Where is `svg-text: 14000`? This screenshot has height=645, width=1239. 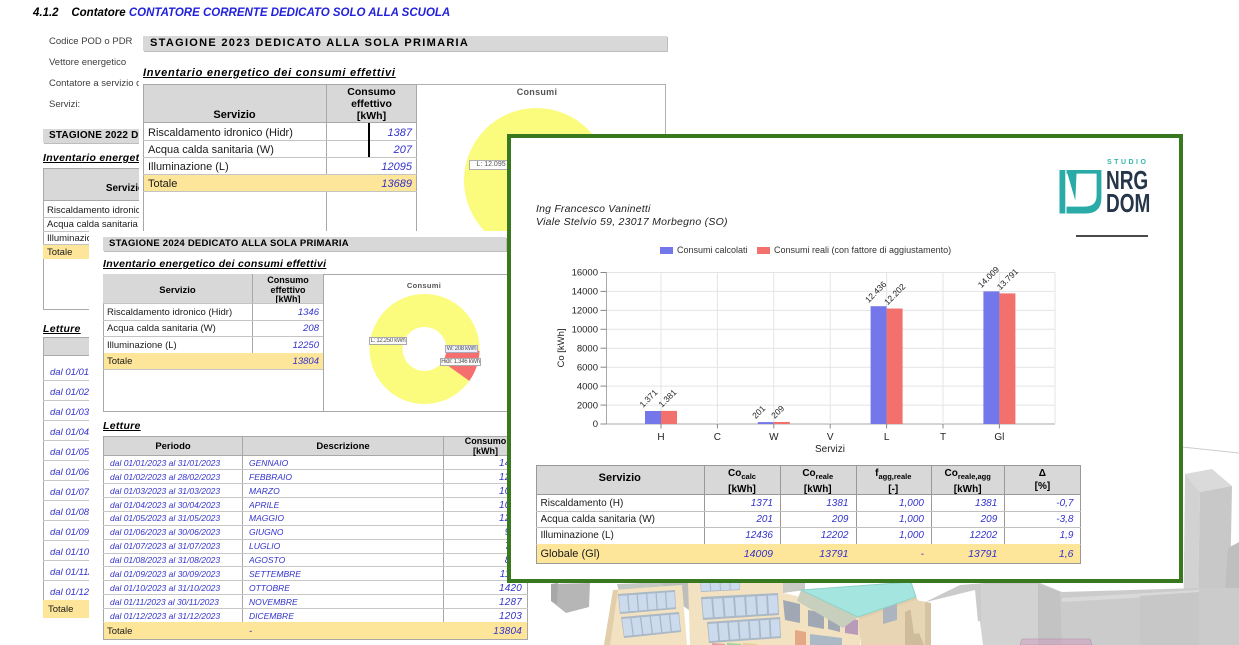 svg-text: 14000 is located at coordinates (585, 292).